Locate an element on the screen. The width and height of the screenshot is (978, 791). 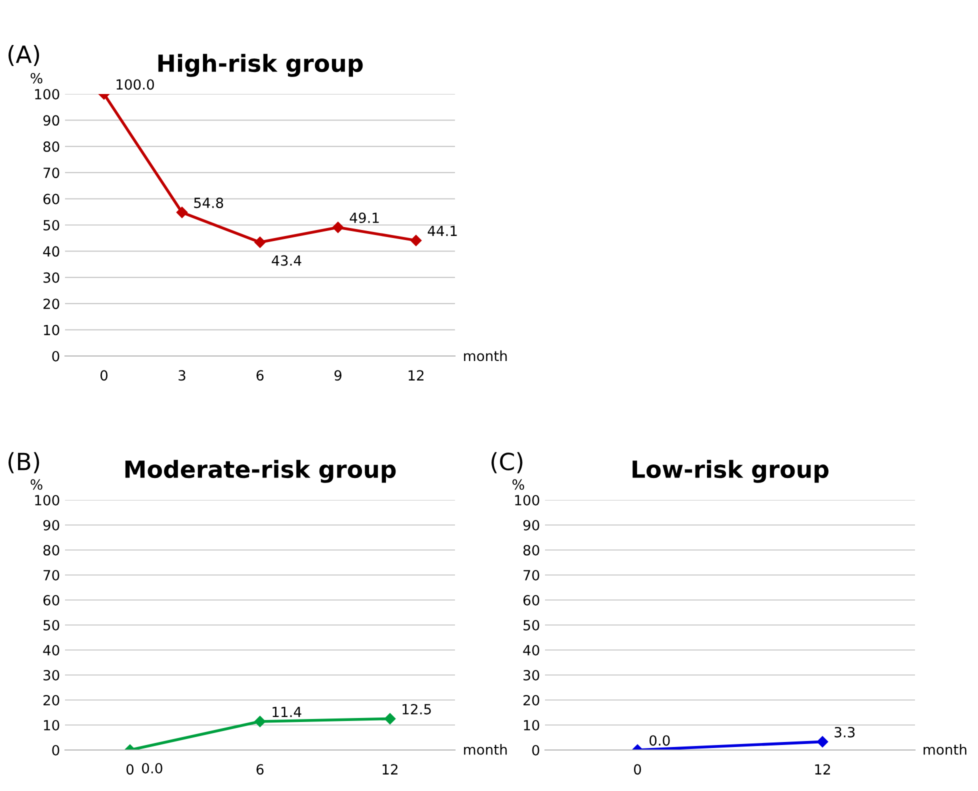
chart-title: Moderate-risk group is located at coordinates (260, 471).